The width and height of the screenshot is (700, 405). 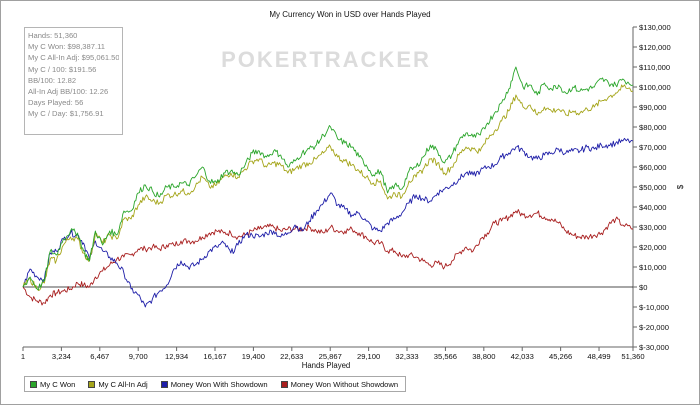 What do you see at coordinates (652, 267) in the screenshot?
I see `y-tick-label: $10,000` at bounding box center [652, 267].